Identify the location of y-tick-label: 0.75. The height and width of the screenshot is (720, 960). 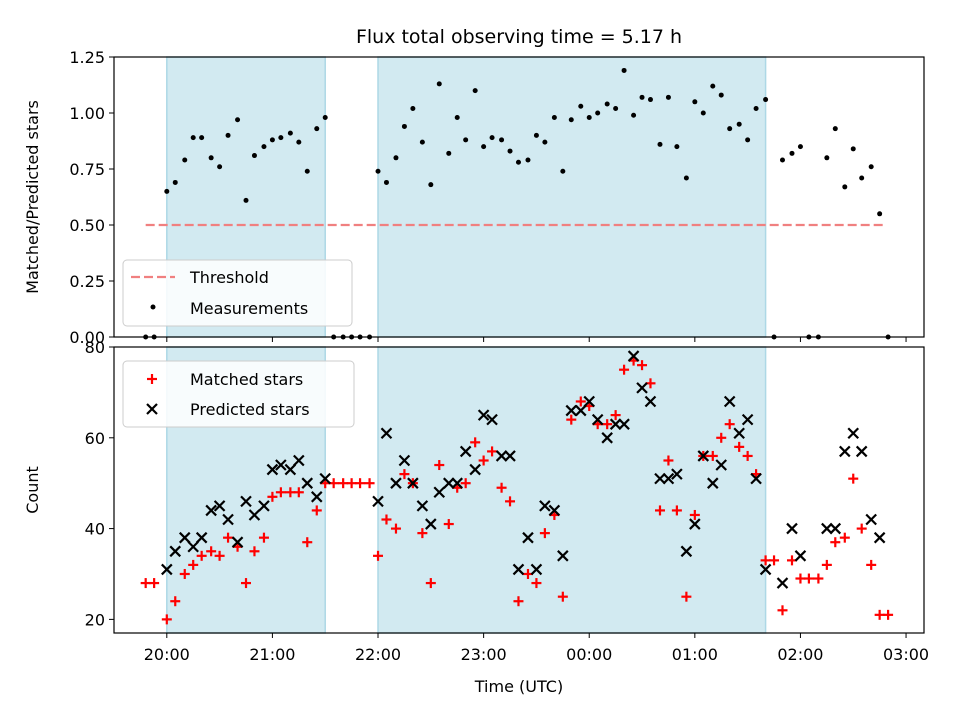
(87, 169).